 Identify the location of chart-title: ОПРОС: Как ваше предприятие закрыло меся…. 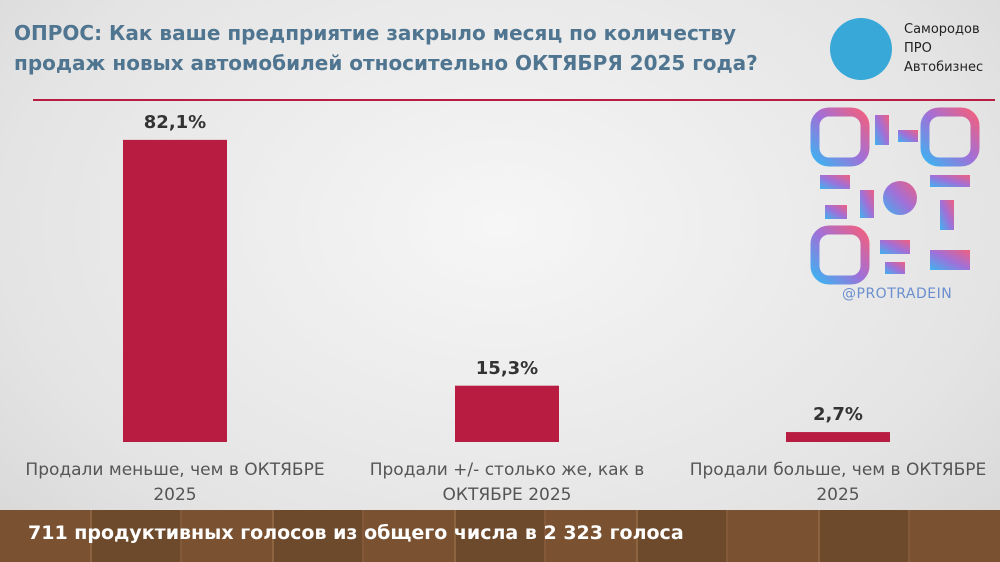
(386, 48).